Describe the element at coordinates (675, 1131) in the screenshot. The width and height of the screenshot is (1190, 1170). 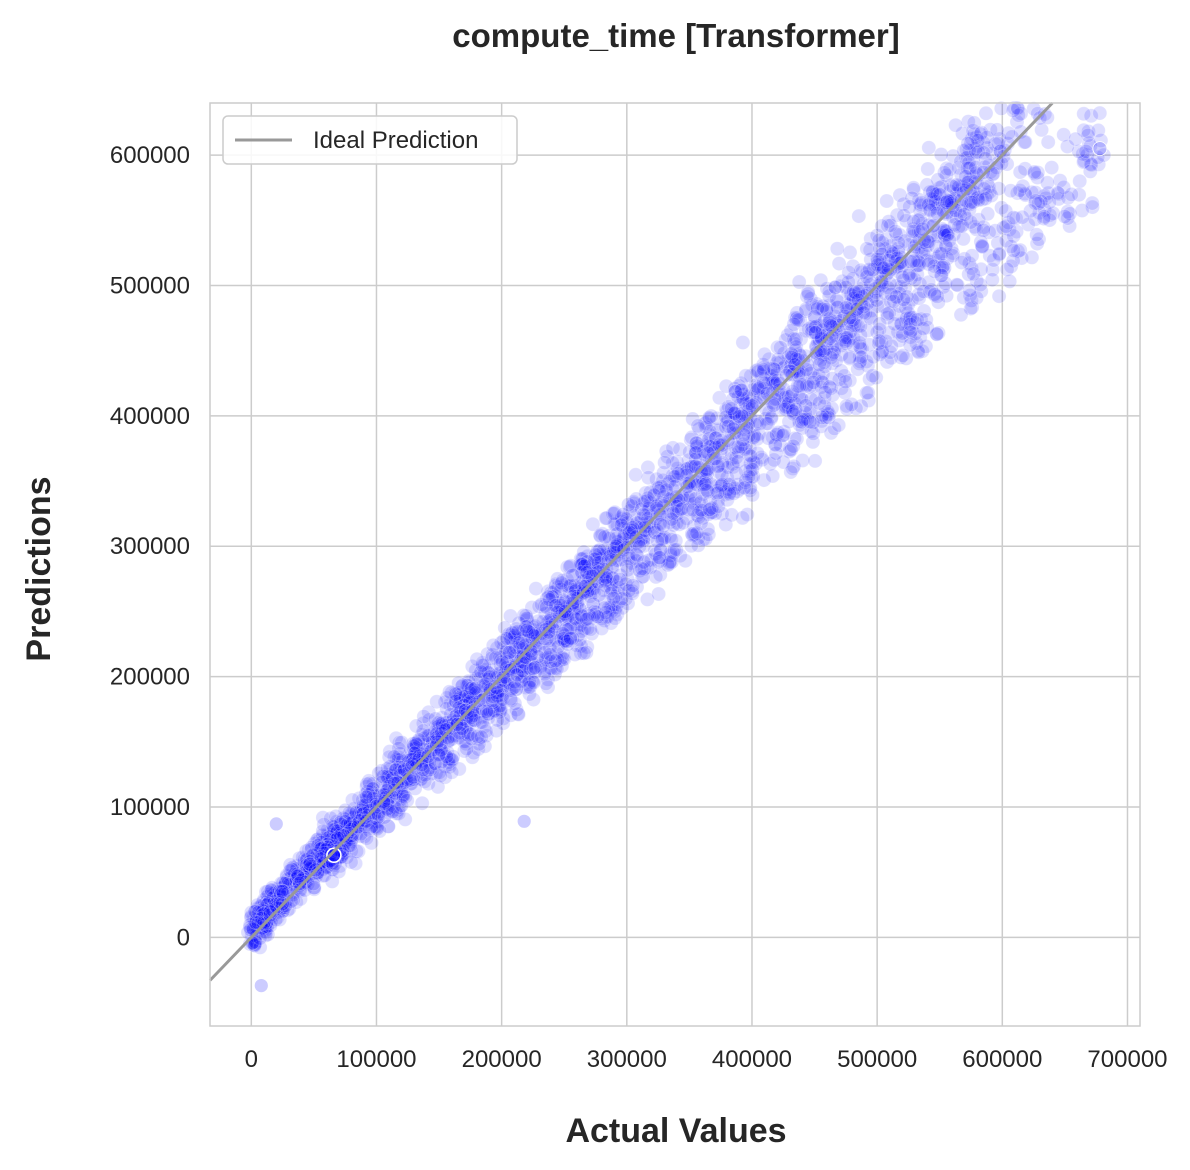
I see `x-axis-label: Actual Values` at that location.